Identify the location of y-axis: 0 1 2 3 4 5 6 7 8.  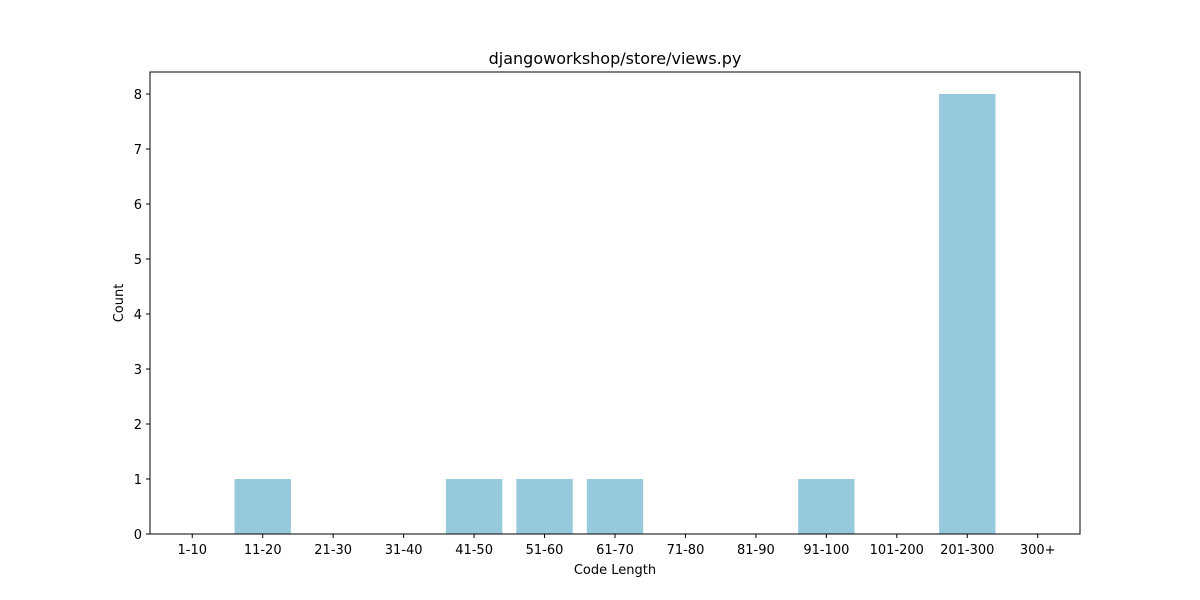
(142, 315).